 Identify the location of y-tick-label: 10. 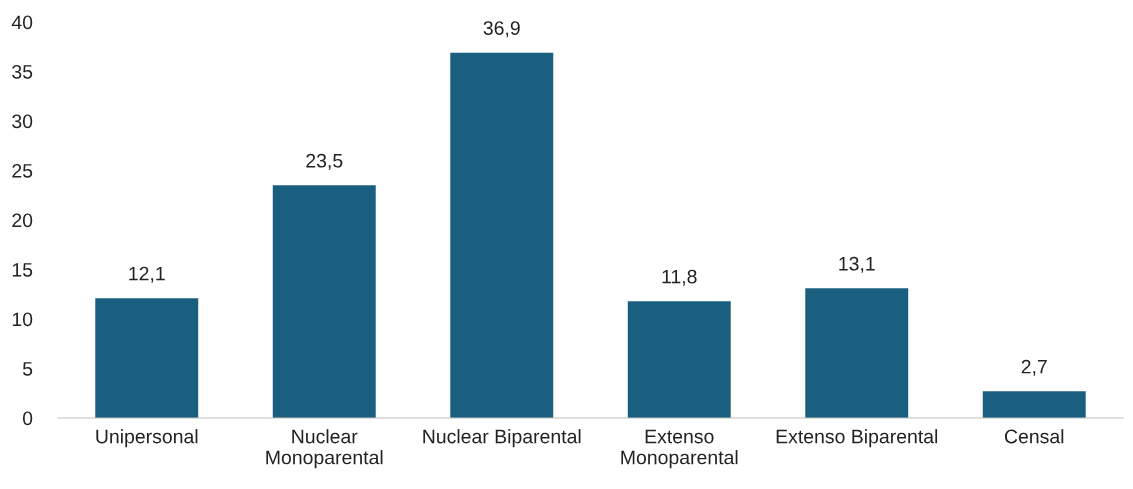
(22, 319).